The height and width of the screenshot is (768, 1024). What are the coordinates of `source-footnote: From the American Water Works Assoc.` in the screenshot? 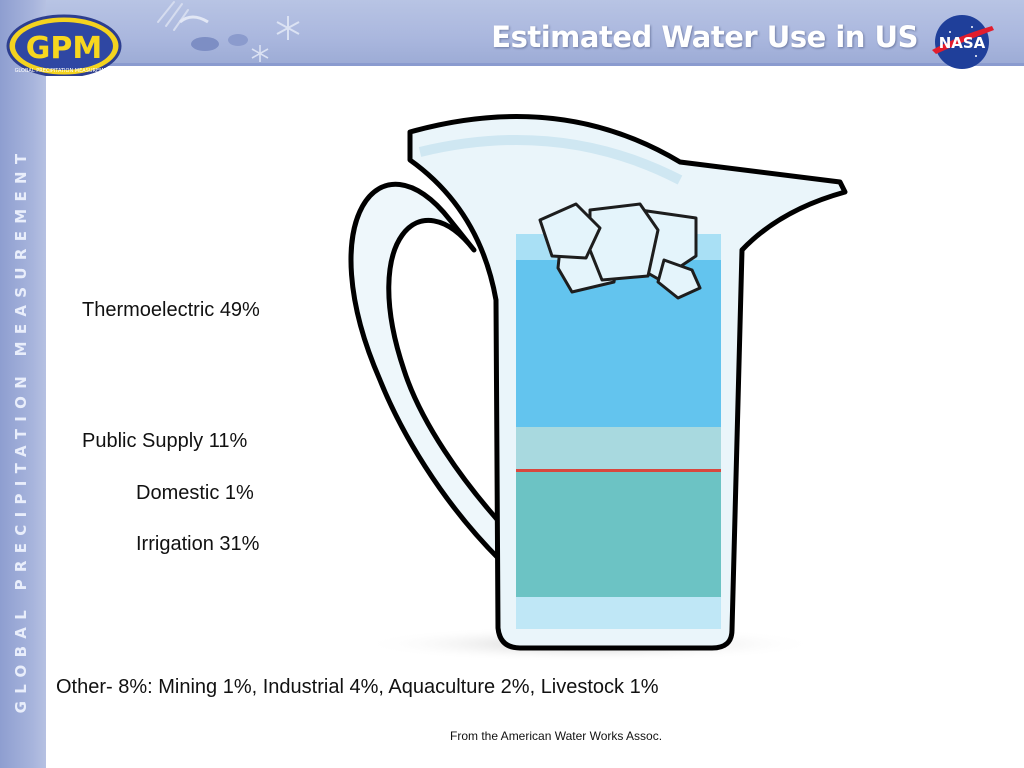 It's located at (556, 736).